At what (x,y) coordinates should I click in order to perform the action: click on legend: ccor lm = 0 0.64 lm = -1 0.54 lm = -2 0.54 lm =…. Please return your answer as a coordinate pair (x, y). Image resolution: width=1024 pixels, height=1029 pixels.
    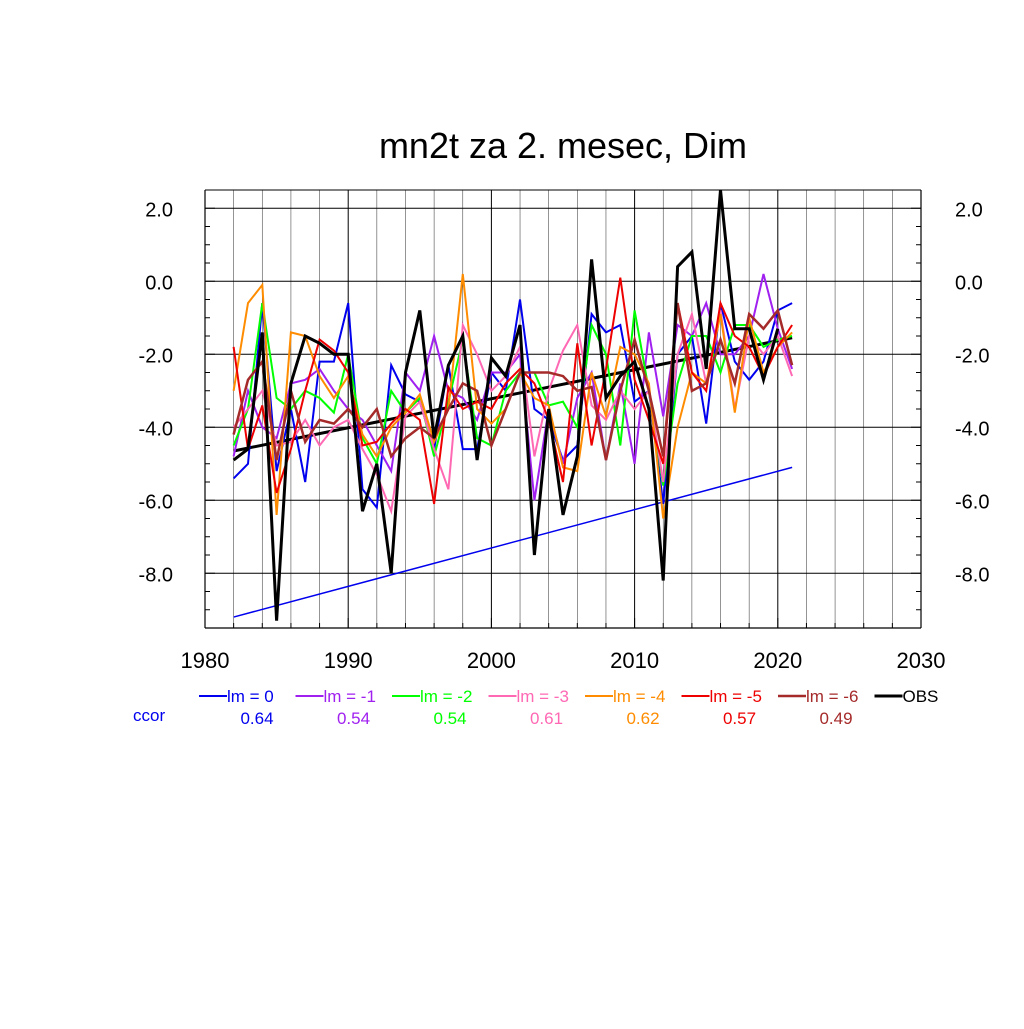
    Looking at the image, I should click on (535, 707).